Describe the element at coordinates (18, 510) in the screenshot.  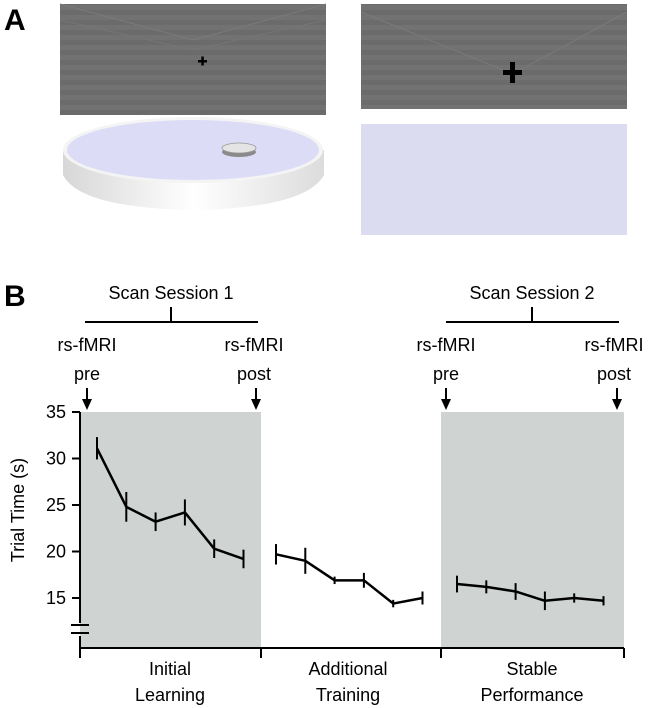
I see `y-axis-title: Trial Time (s)` at that location.